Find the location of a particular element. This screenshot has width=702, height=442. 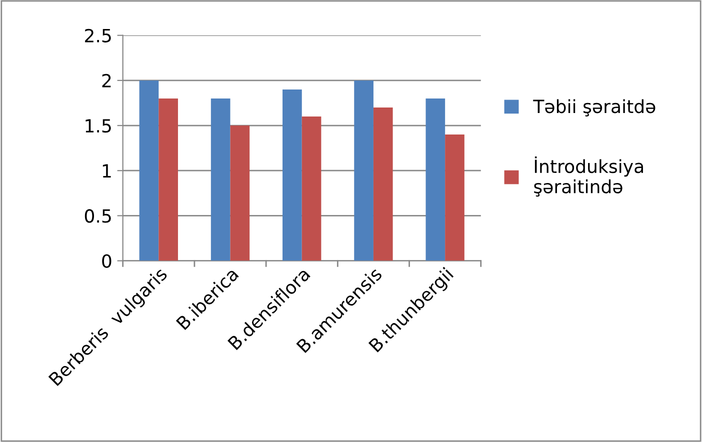

y-tick-label: 2 is located at coordinates (106, 81).